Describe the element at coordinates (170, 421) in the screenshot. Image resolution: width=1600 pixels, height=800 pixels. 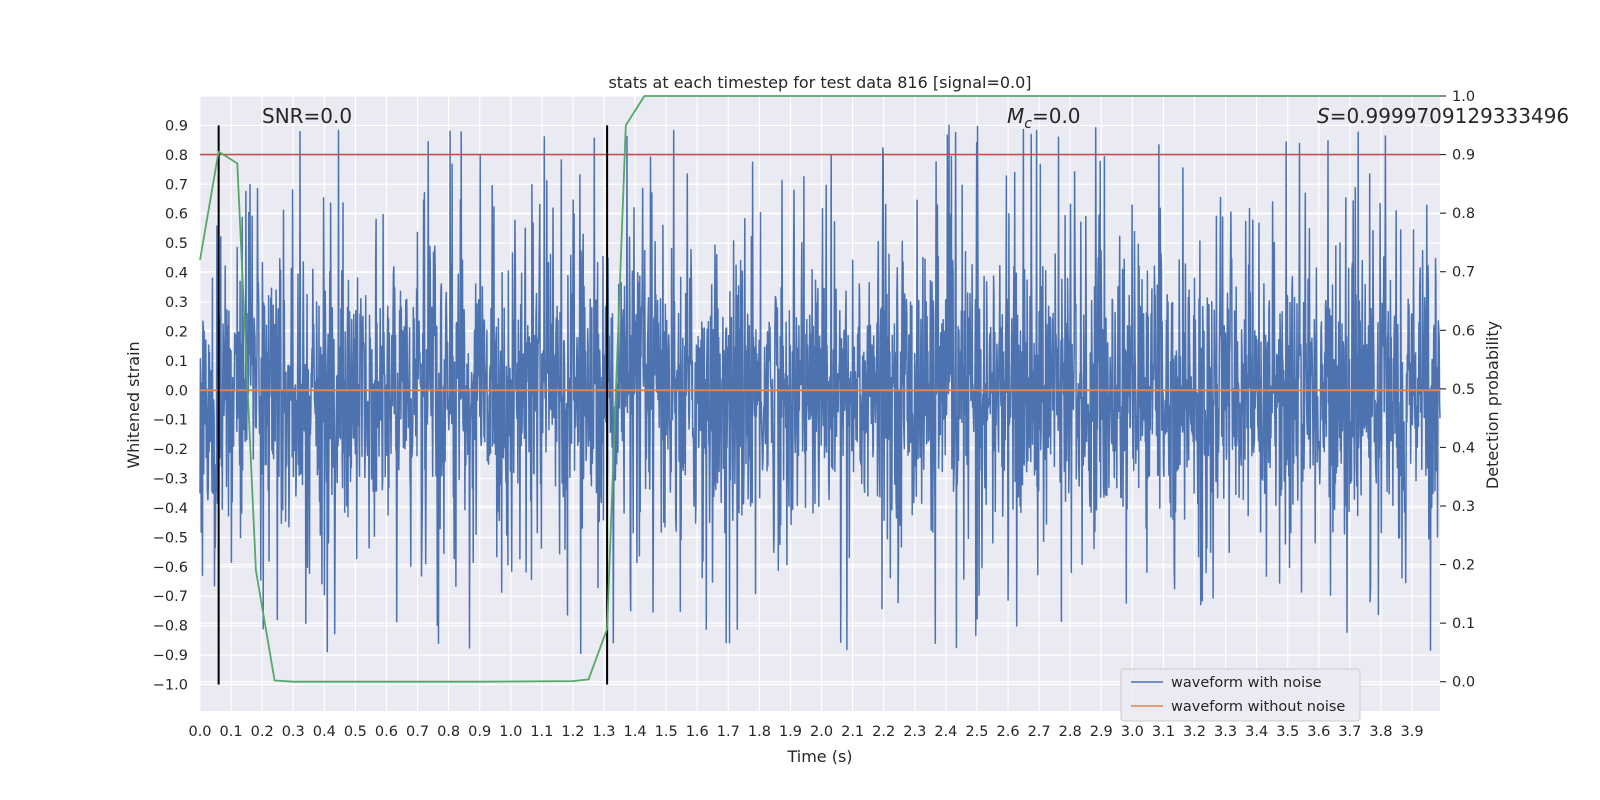
I see `y-tick-label: −0.1` at that location.